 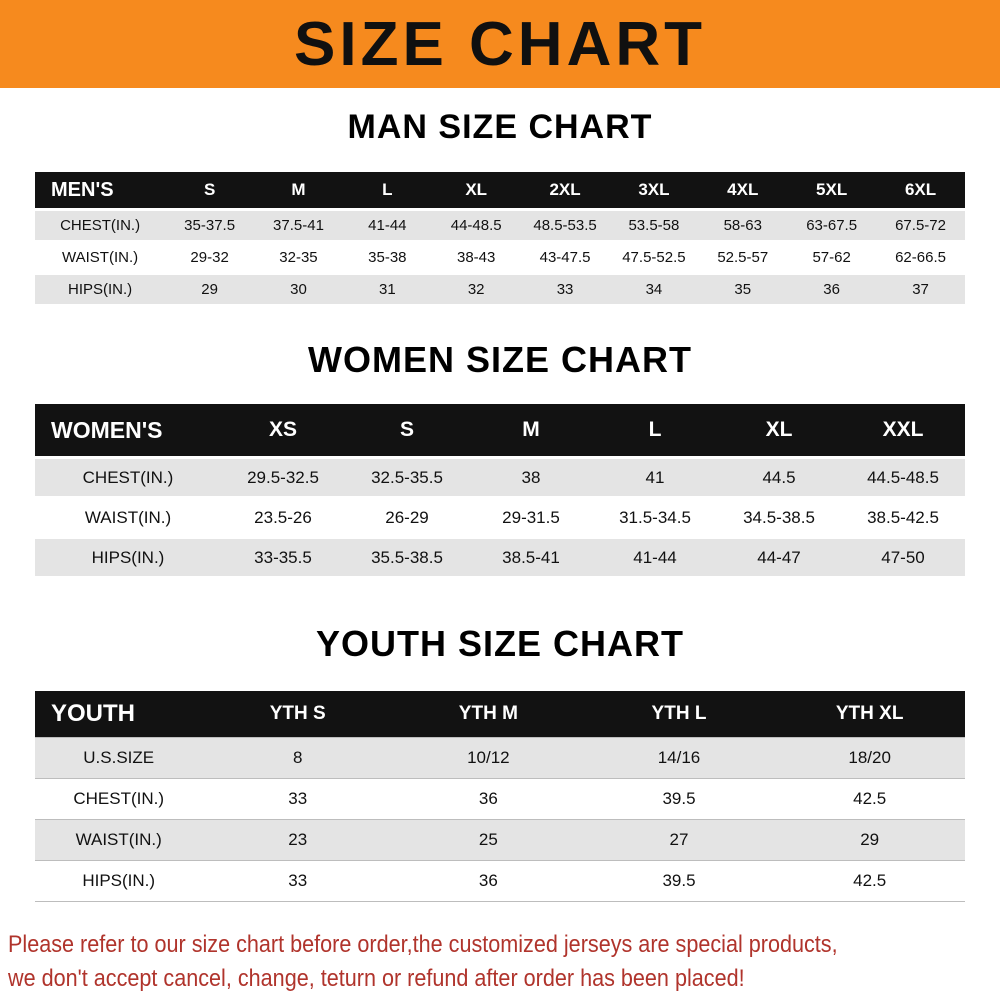 I want to click on table-cell: 44.5-48.5, so click(x=903, y=477).